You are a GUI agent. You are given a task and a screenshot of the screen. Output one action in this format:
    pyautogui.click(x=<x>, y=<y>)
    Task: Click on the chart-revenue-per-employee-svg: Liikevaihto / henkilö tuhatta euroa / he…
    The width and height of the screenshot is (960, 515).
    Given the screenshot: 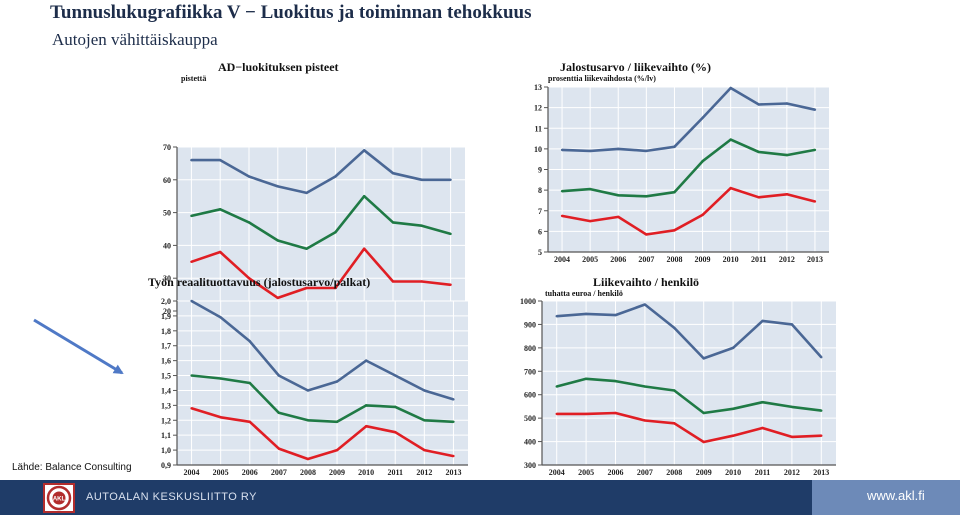 What is the action you would take?
    pyautogui.click(x=678, y=376)
    